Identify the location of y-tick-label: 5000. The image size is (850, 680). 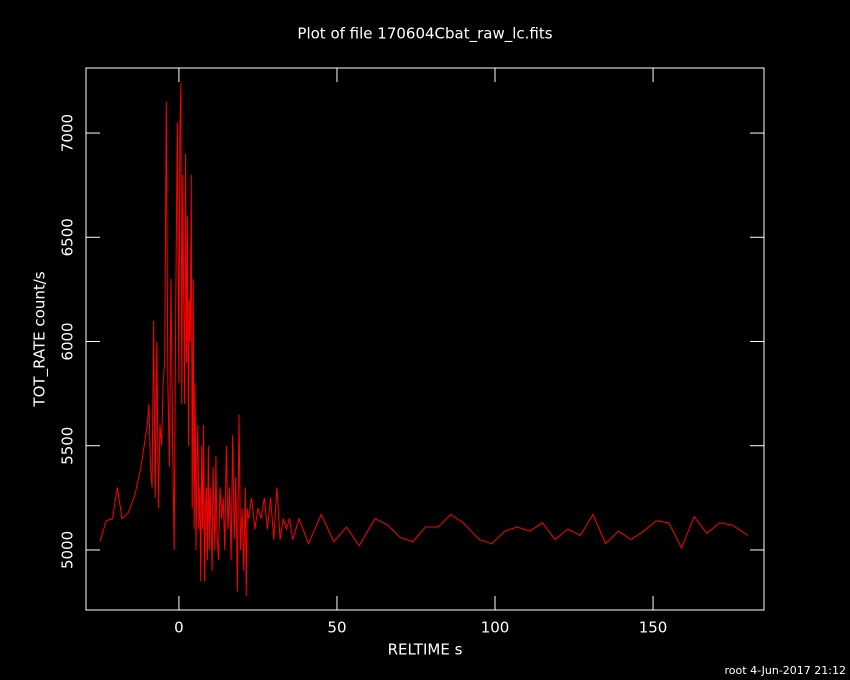
(68, 550).